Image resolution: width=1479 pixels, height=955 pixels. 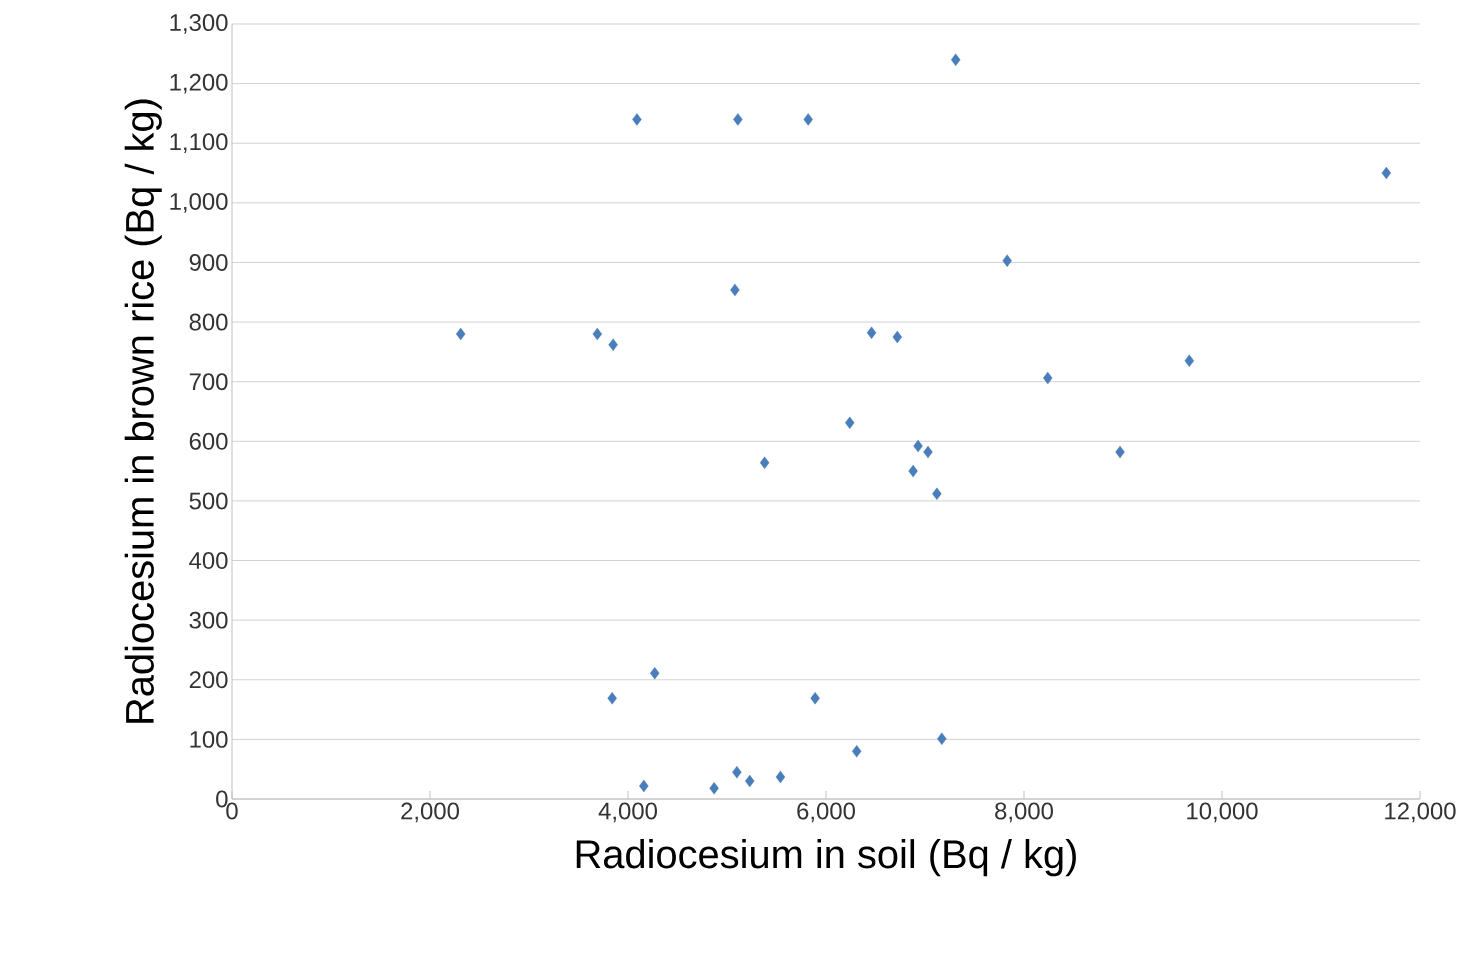 I want to click on x-tick-label: 4,000, so click(x=627, y=812).